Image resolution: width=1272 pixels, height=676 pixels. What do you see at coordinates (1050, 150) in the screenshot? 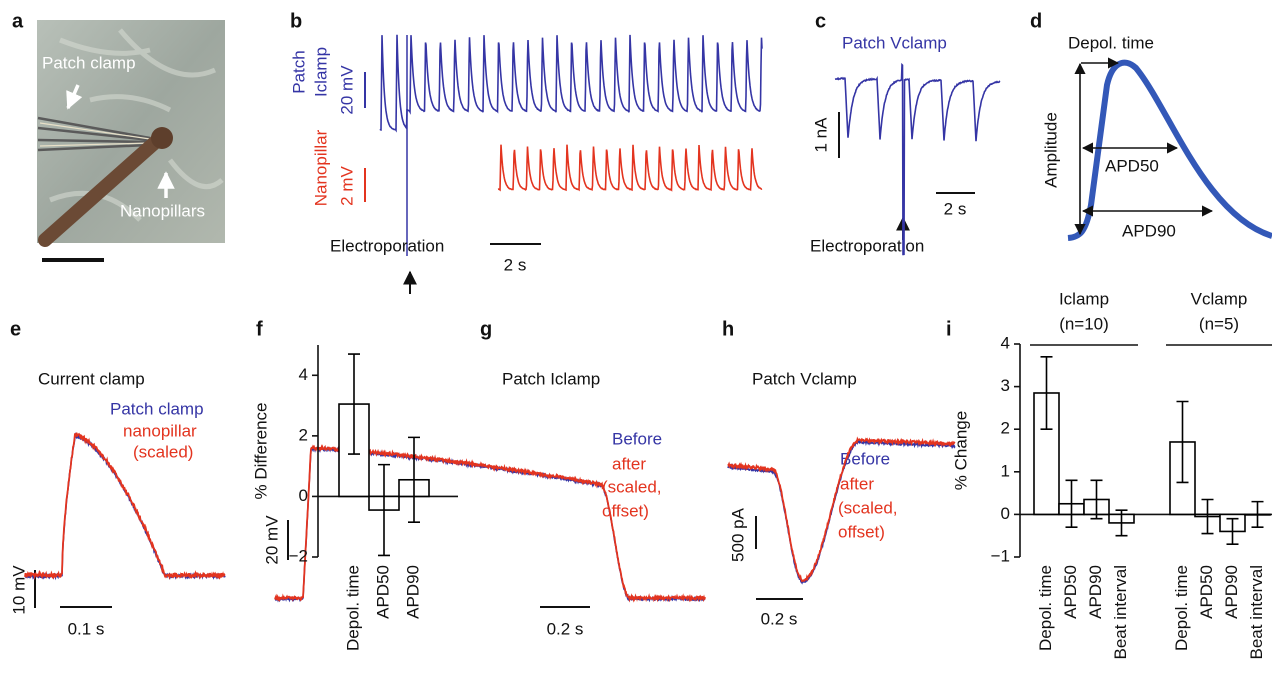
I see `label: Amplitude` at bounding box center [1050, 150].